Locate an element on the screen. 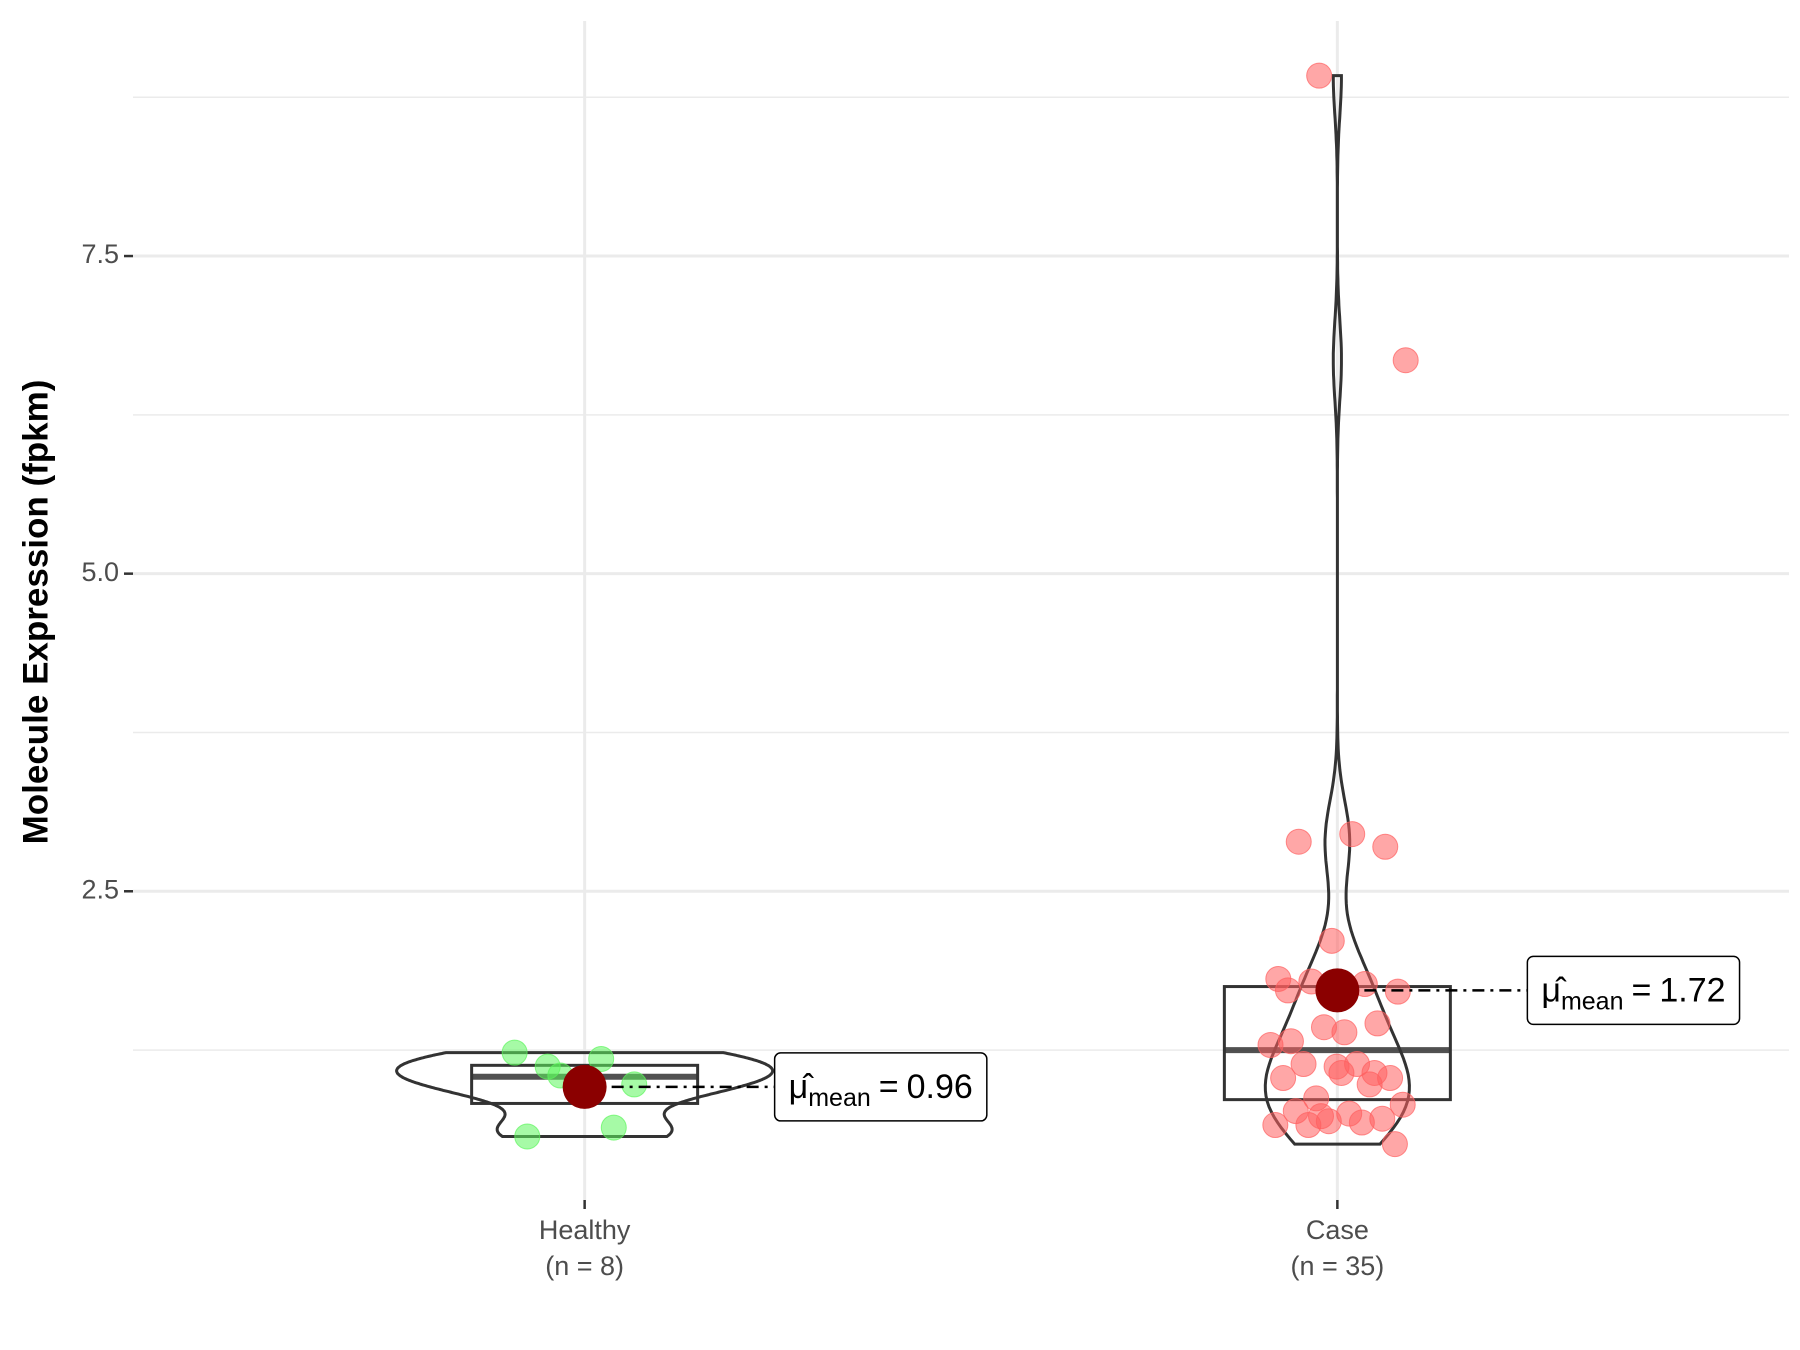 The image size is (1800, 1350). x-tick-sublabel: (n = 35) is located at coordinates (1337, 1266).